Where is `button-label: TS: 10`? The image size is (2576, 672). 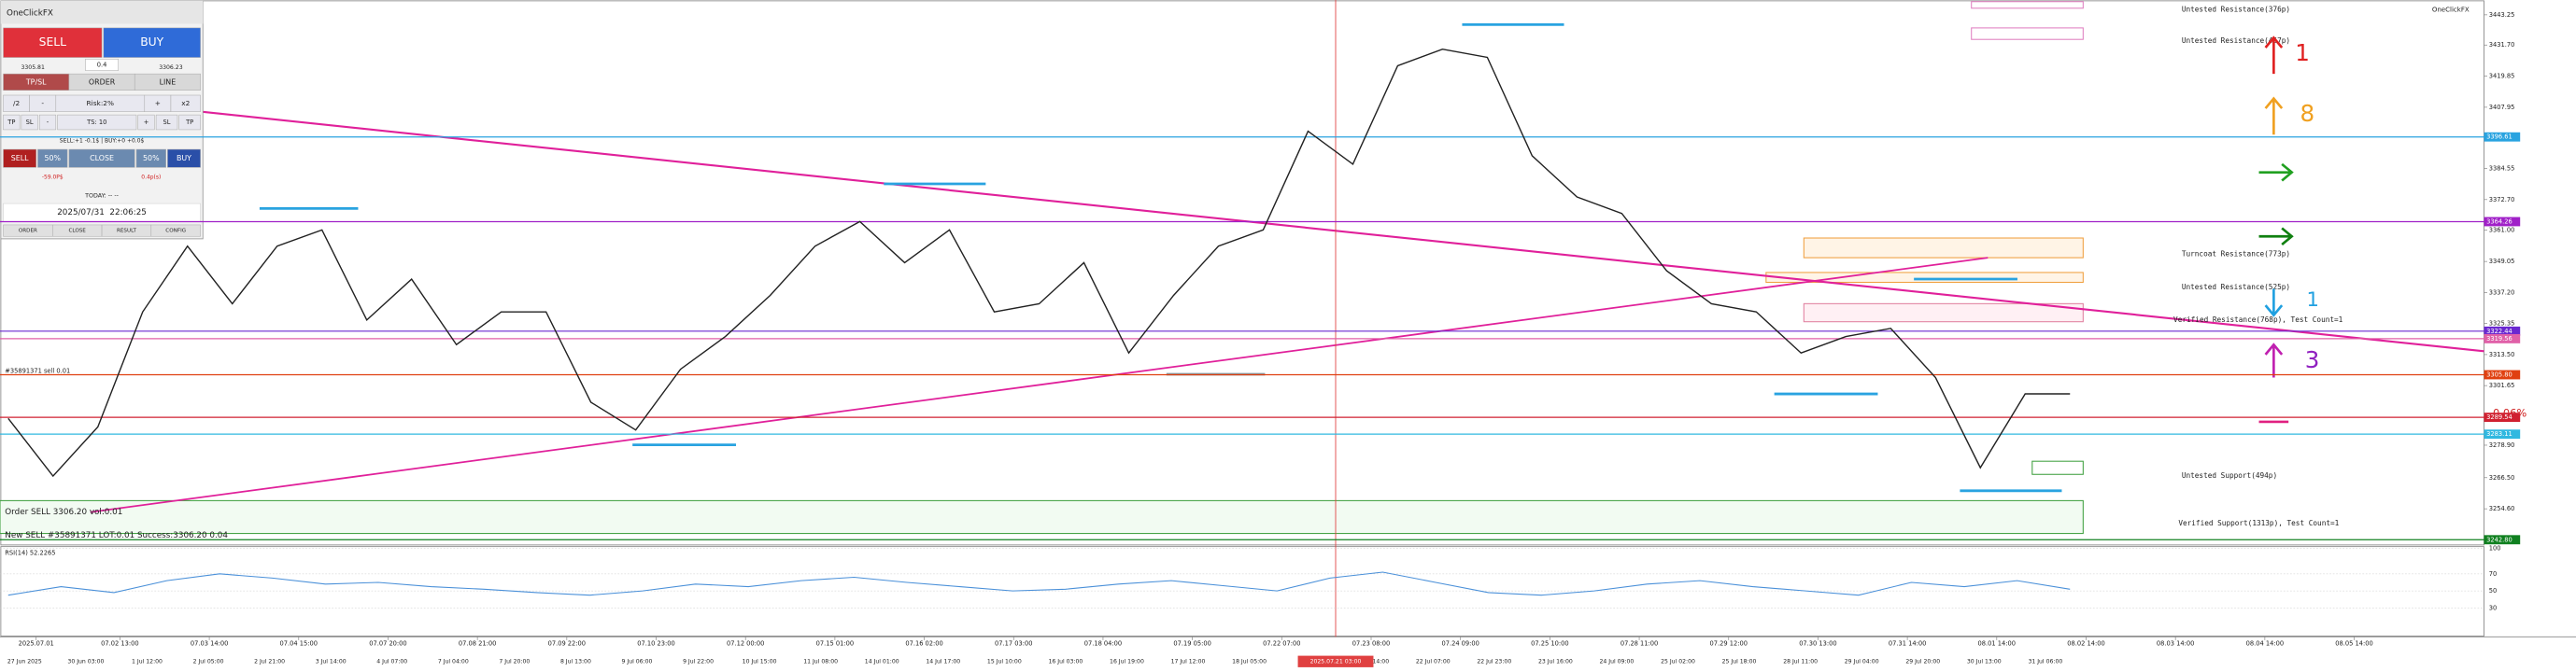
button-label: TS: 10 is located at coordinates (96, 122).